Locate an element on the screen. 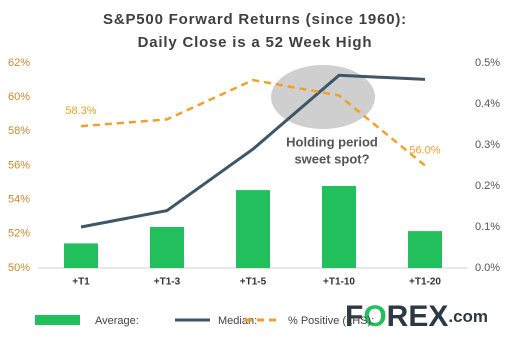 The width and height of the screenshot is (511, 339). annotation: Holding period is located at coordinates (332, 141).